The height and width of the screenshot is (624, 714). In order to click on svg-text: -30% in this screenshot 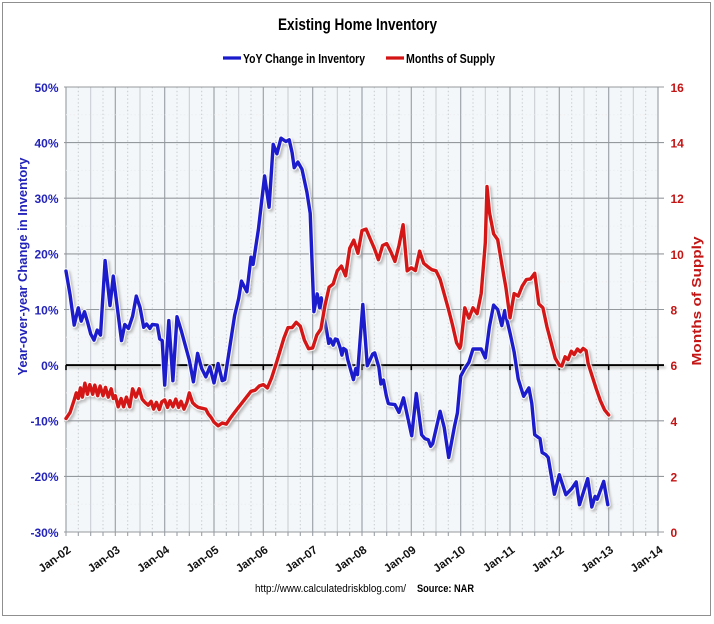, I will do `click(44, 533)`.